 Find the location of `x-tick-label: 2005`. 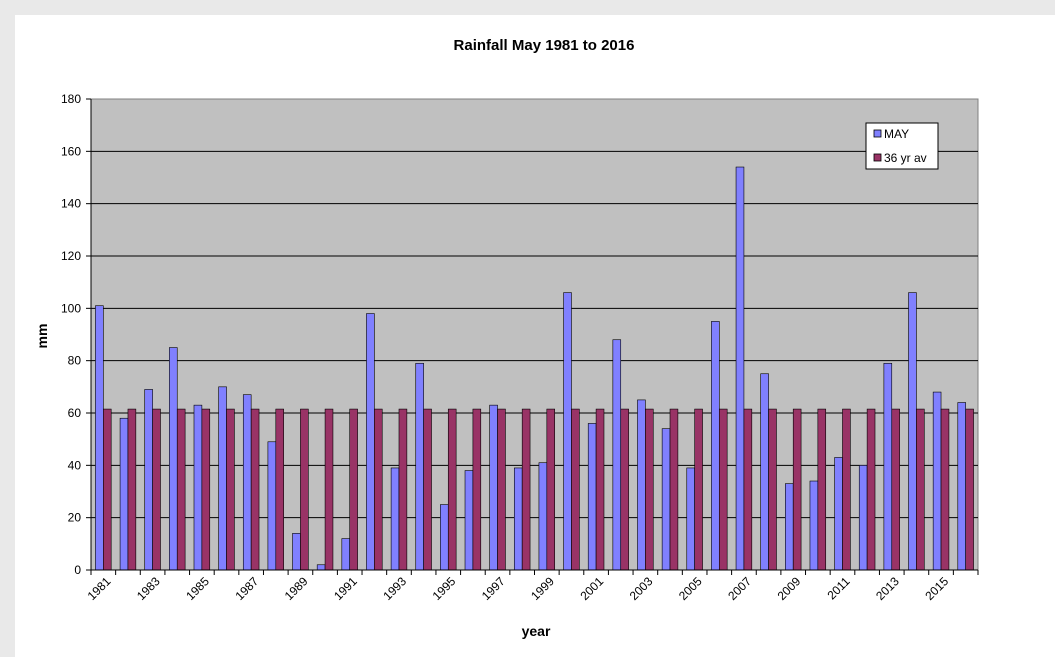

x-tick-label: 2005 is located at coordinates (690, 588).